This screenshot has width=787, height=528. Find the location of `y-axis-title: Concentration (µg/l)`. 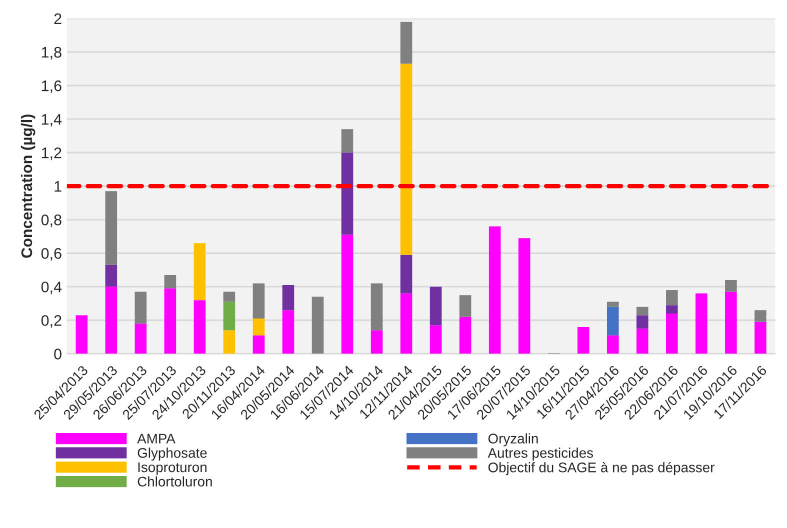

y-axis-title: Concentration (µg/l) is located at coordinates (28, 186).